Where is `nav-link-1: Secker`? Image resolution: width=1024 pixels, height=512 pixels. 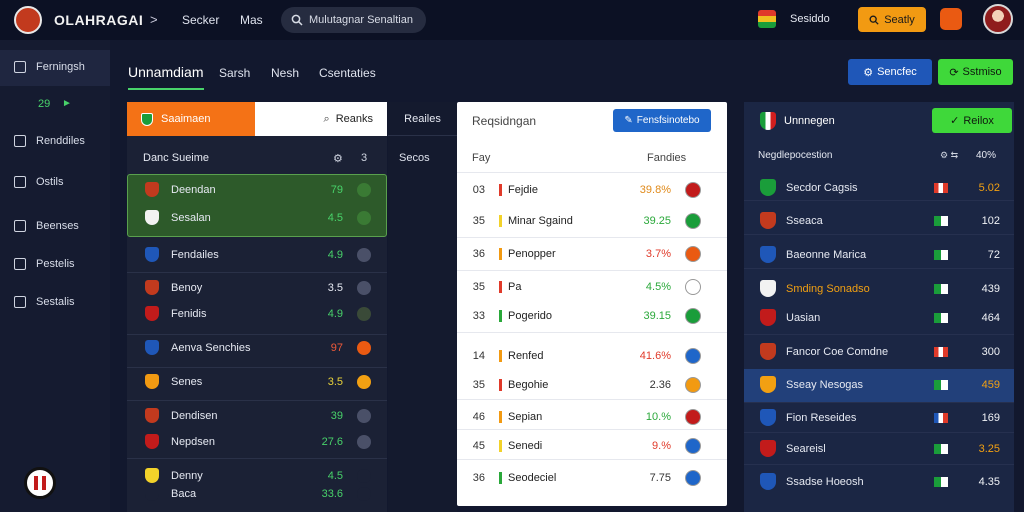
nav-link-1: Secker is located at coordinates (201, 20).